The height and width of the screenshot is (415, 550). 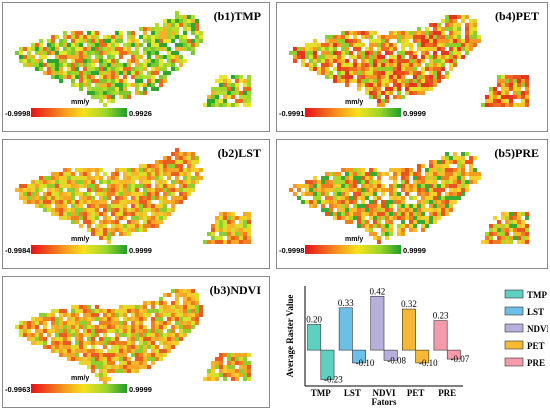 What do you see at coordinates (292, 250) in the screenshot?
I see `colorbar-min: -0.9998` at bounding box center [292, 250].